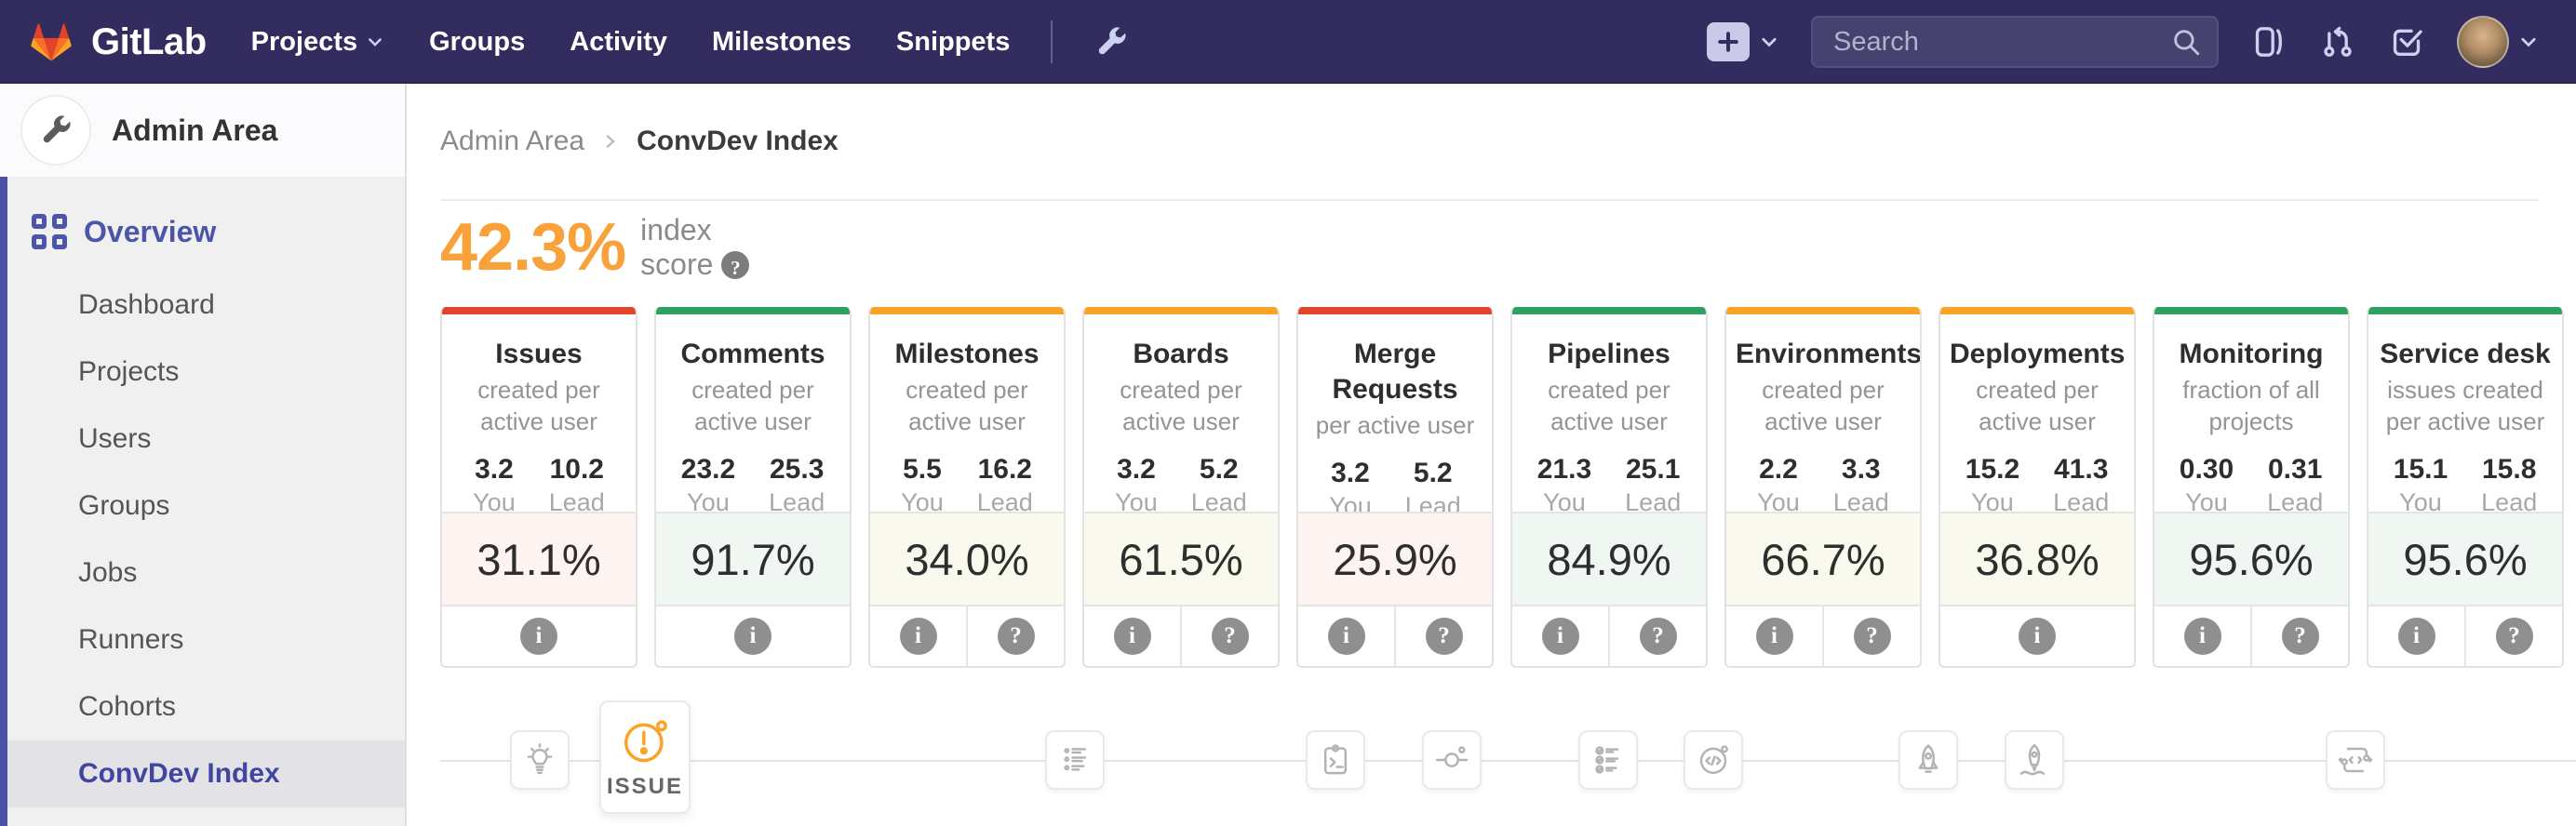 The width and height of the screenshot is (2576, 826). Describe the element at coordinates (195, 130) in the screenshot. I see `sidebar-title: Admin Area` at that location.